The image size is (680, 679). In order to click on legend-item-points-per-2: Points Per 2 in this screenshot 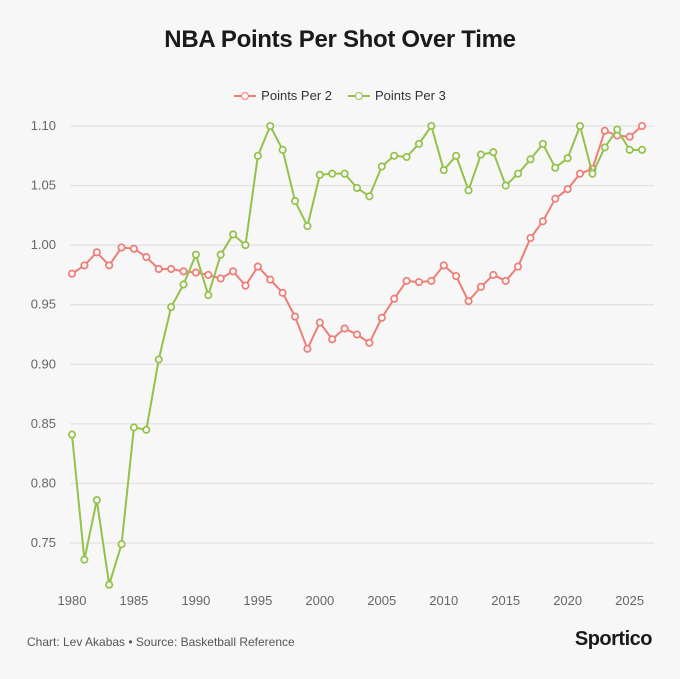, I will do `click(283, 95)`.